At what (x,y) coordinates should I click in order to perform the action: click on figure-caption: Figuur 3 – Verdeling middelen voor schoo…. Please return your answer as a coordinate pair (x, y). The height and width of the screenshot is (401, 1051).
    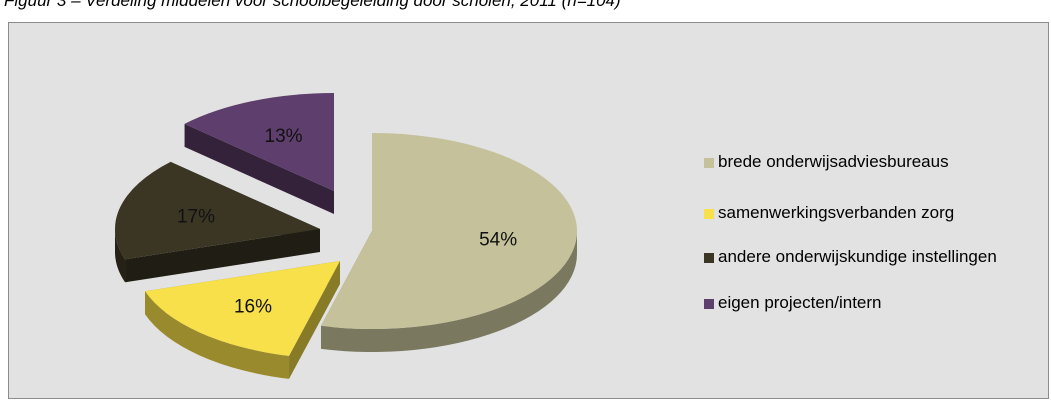
    Looking at the image, I should click on (312, 5).